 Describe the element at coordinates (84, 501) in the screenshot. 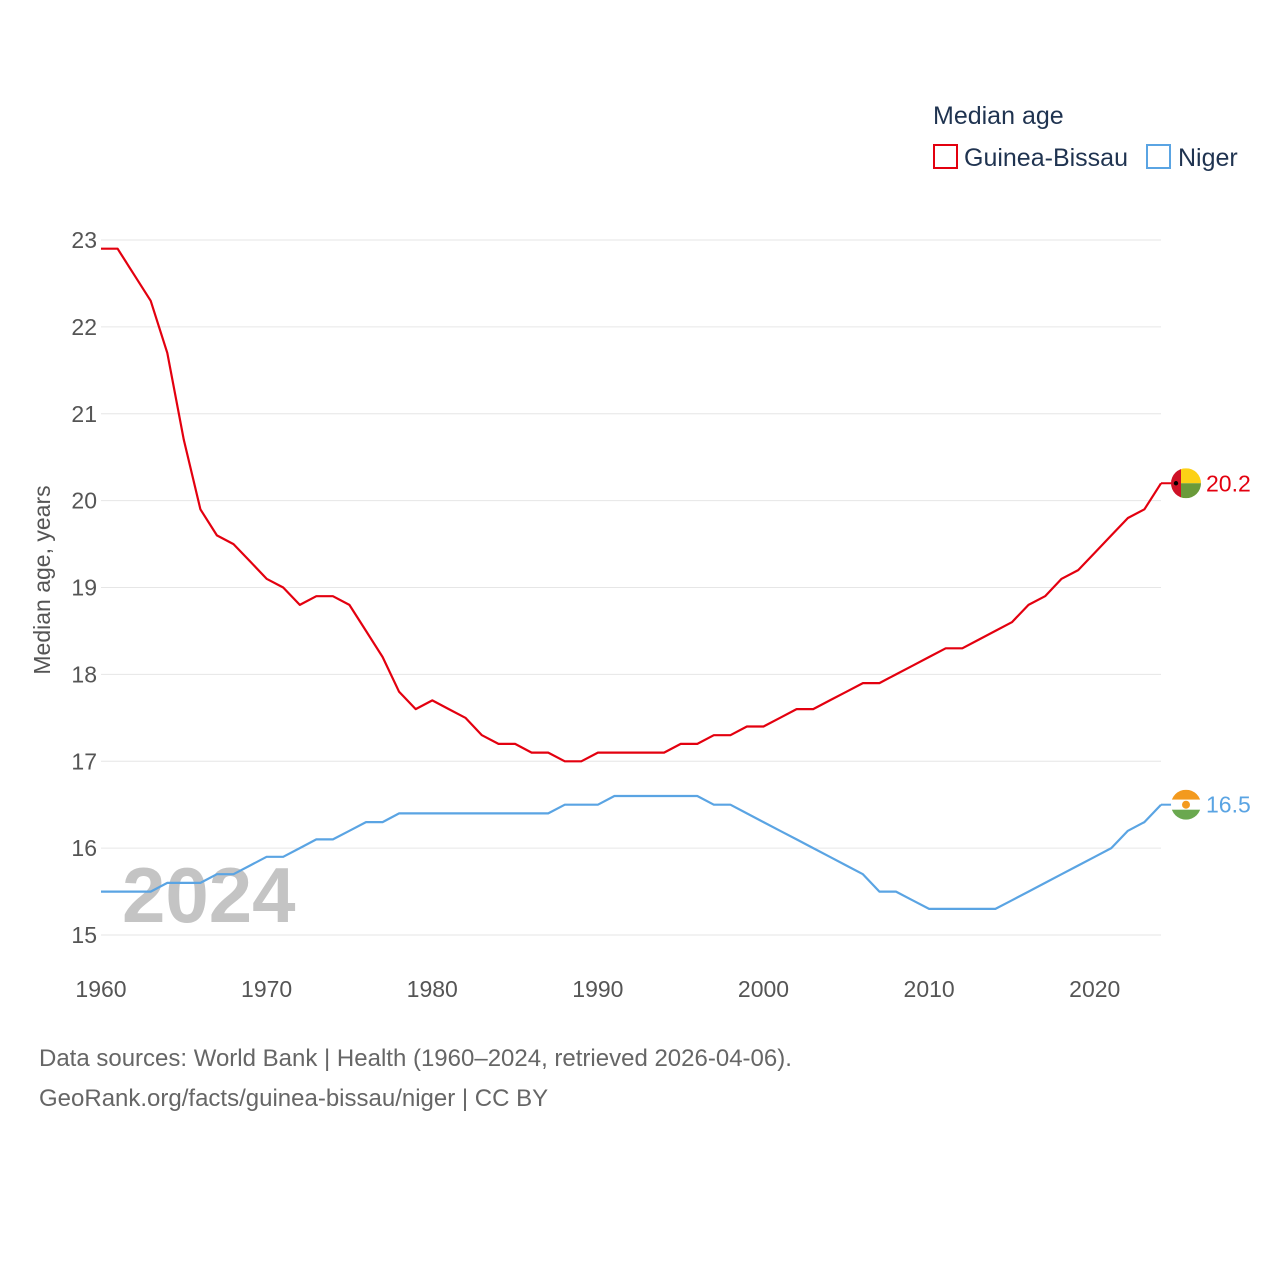

I see `y-tick-20: 20` at that location.